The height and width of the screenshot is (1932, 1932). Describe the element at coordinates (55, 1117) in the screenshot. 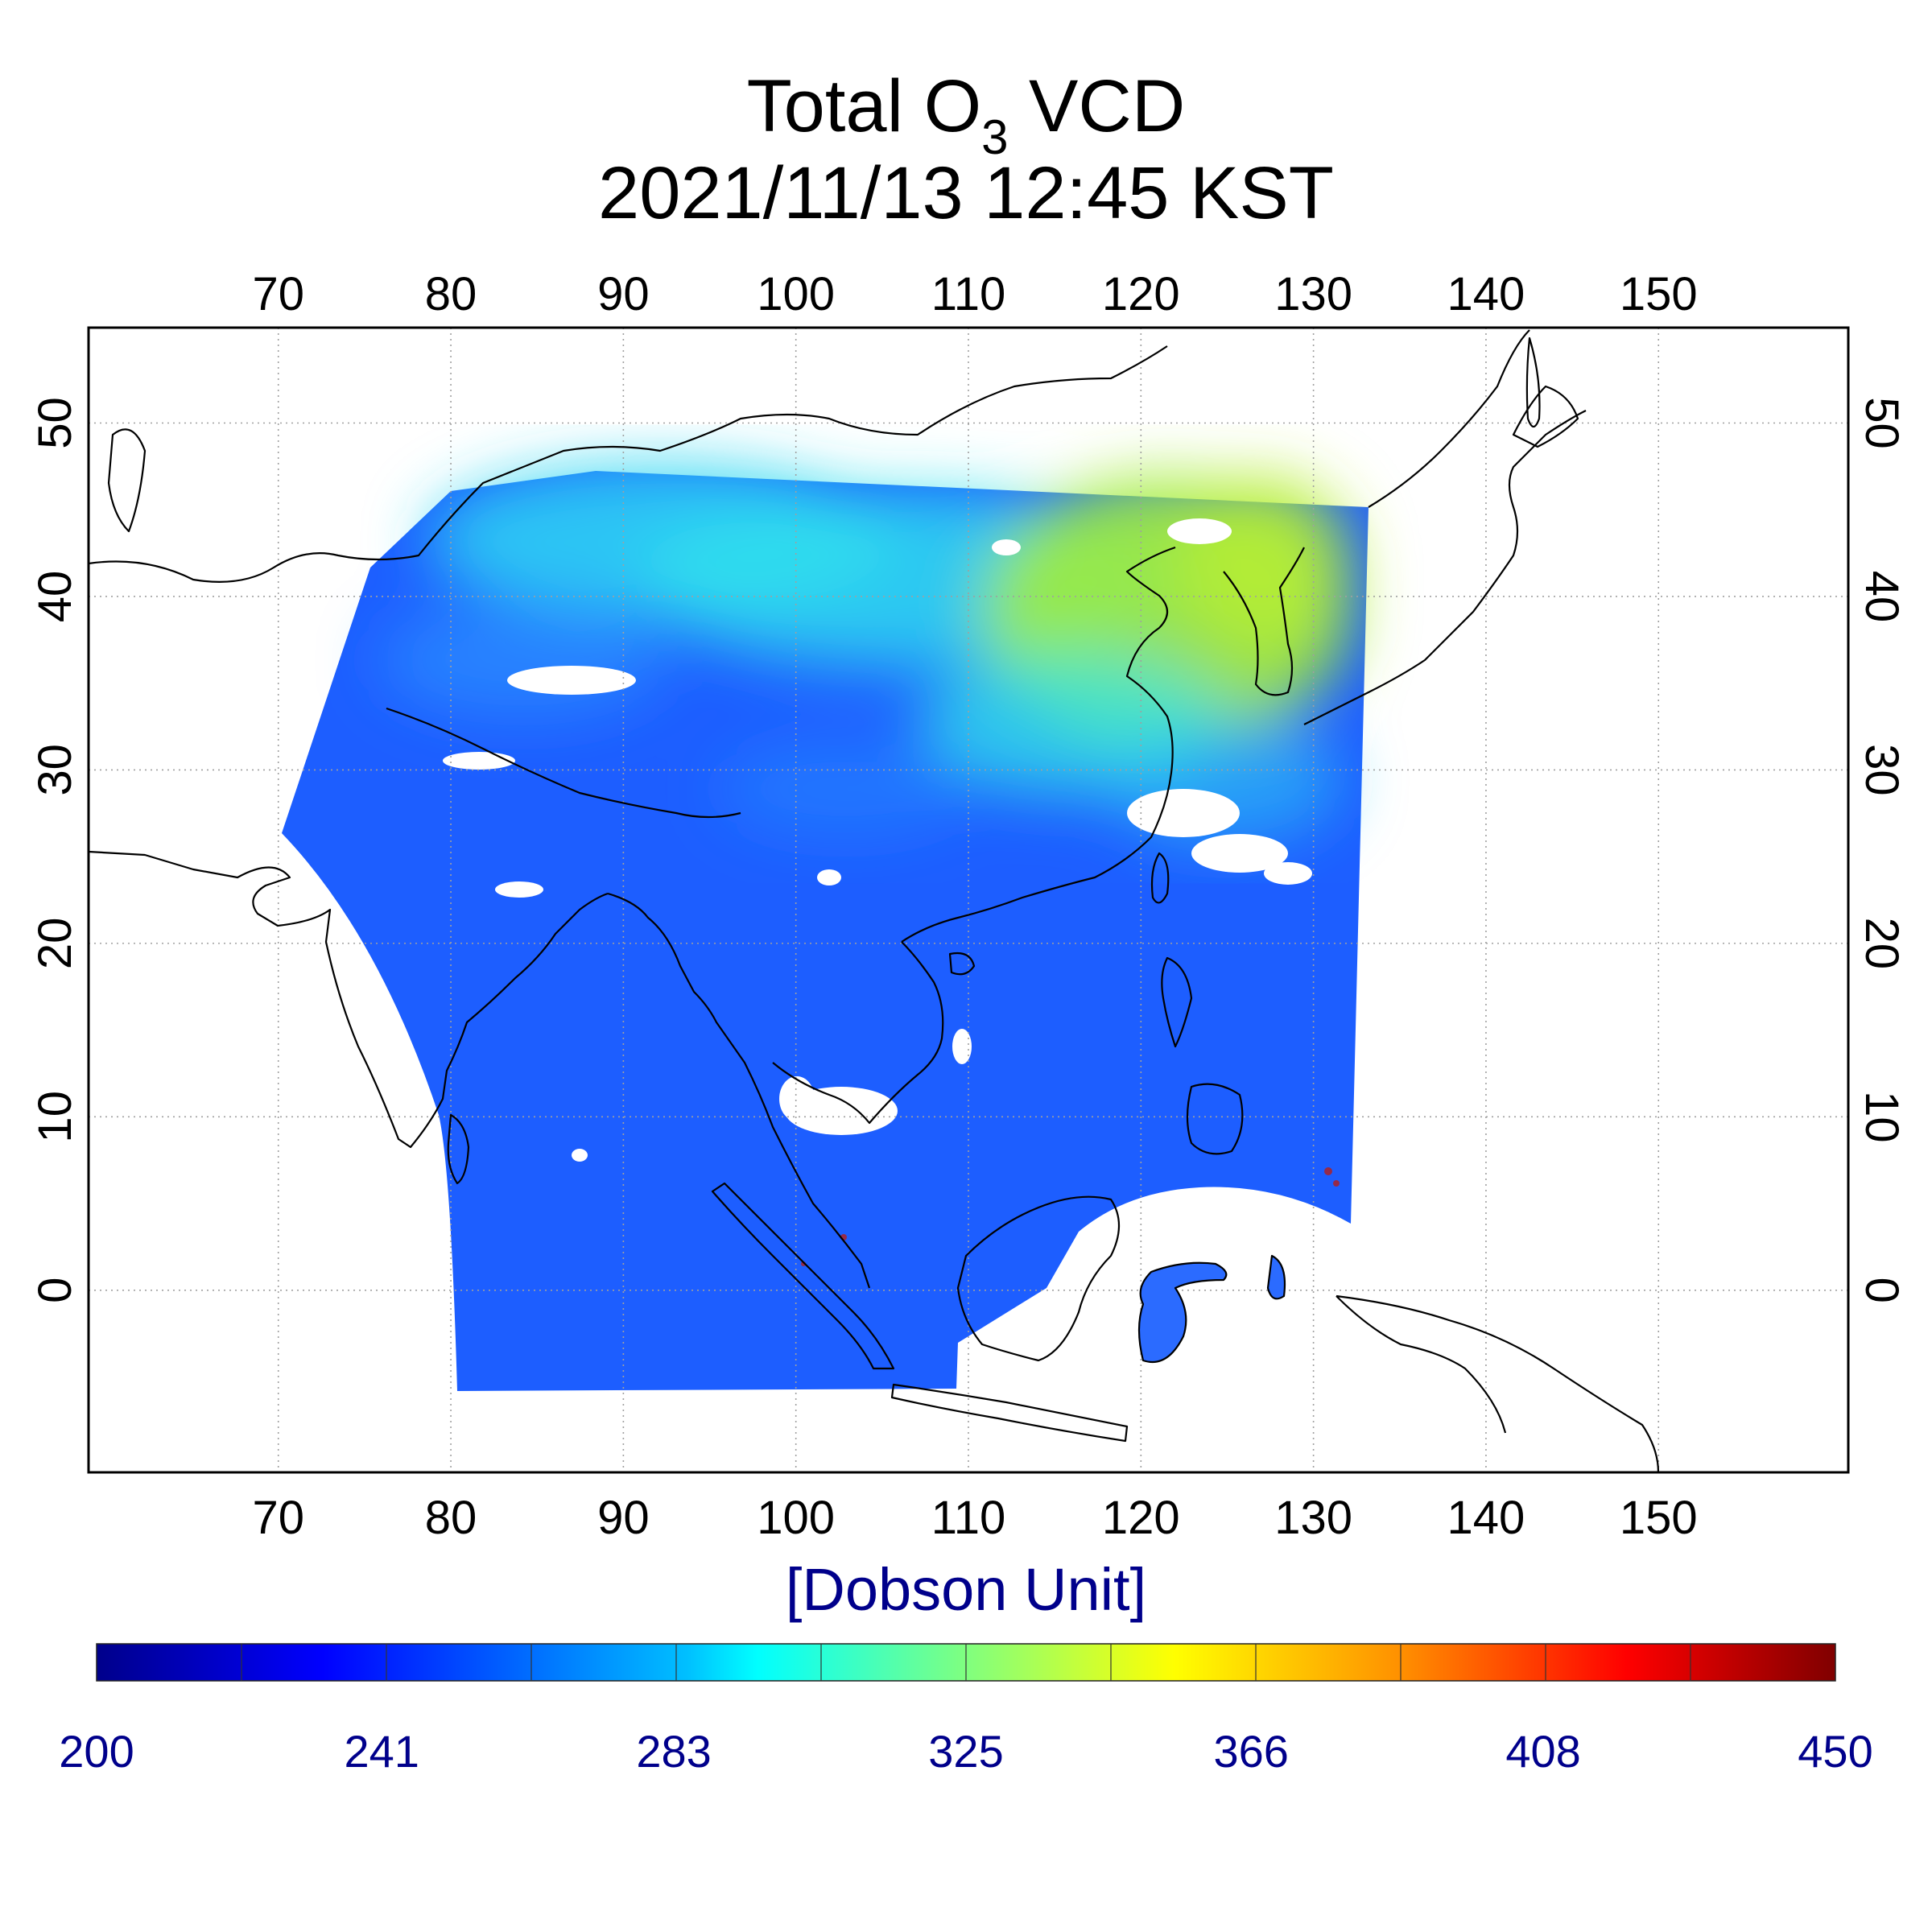

I see `lat-tick-label-left: 10` at that location.